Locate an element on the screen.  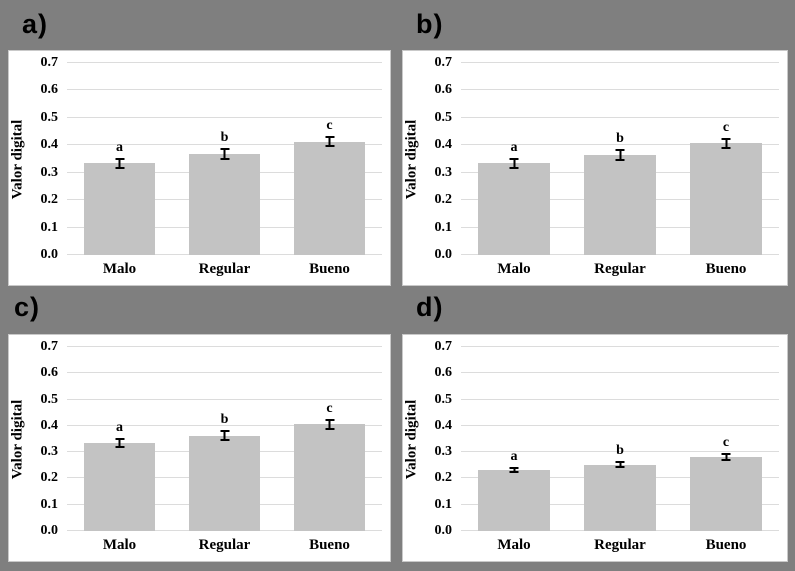
panel-label-d: d) is located at coordinates (430, 307).